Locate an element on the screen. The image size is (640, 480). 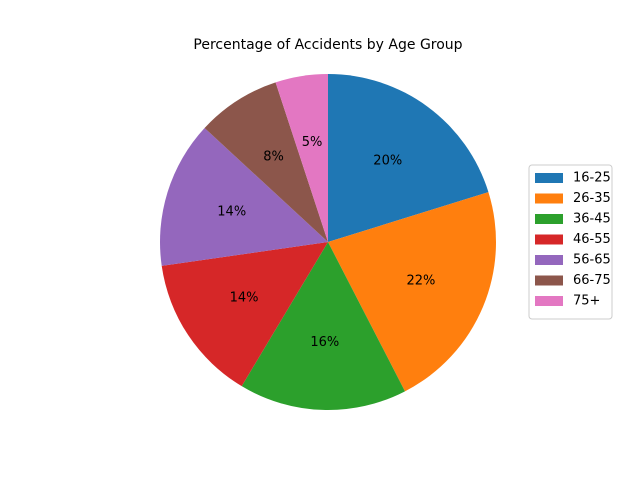
slice-label-66-75: 8% is located at coordinates (273, 157).